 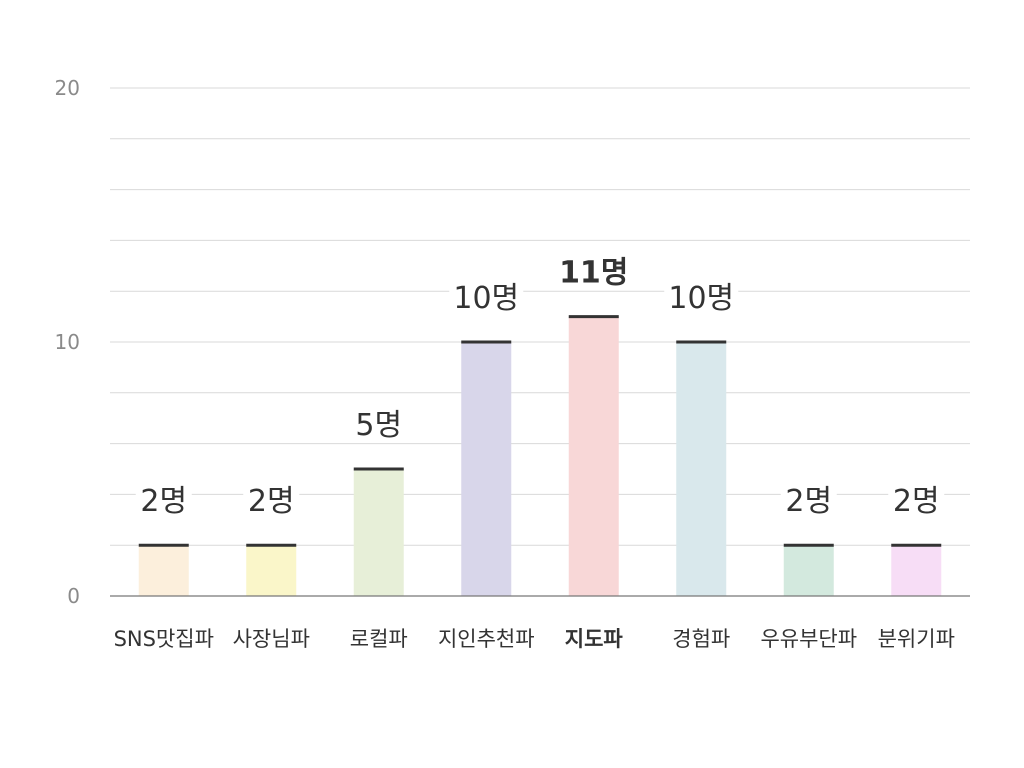 What do you see at coordinates (701, 639) in the screenshot?
I see `category-label: 경험파` at bounding box center [701, 639].